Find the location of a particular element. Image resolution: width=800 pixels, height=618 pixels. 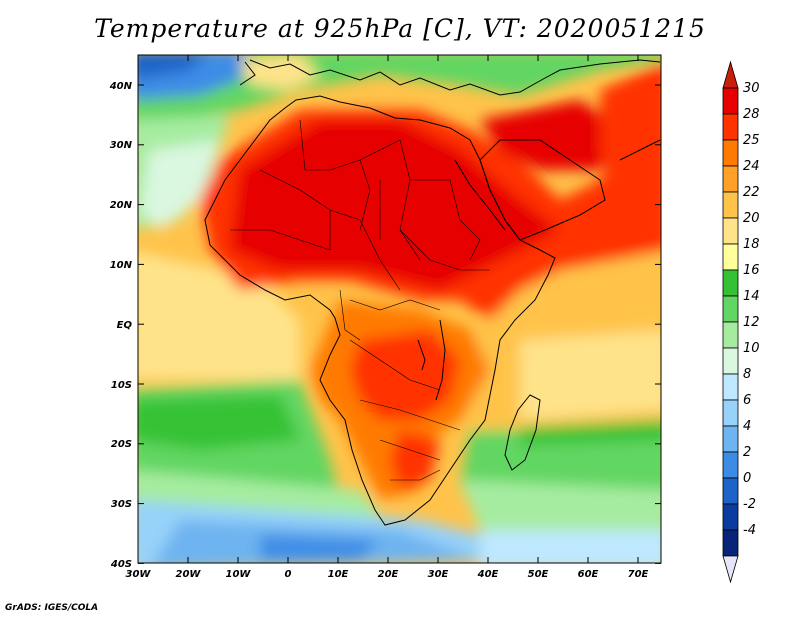

lon-label-60e: 60E is located at coordinates (588, 574).